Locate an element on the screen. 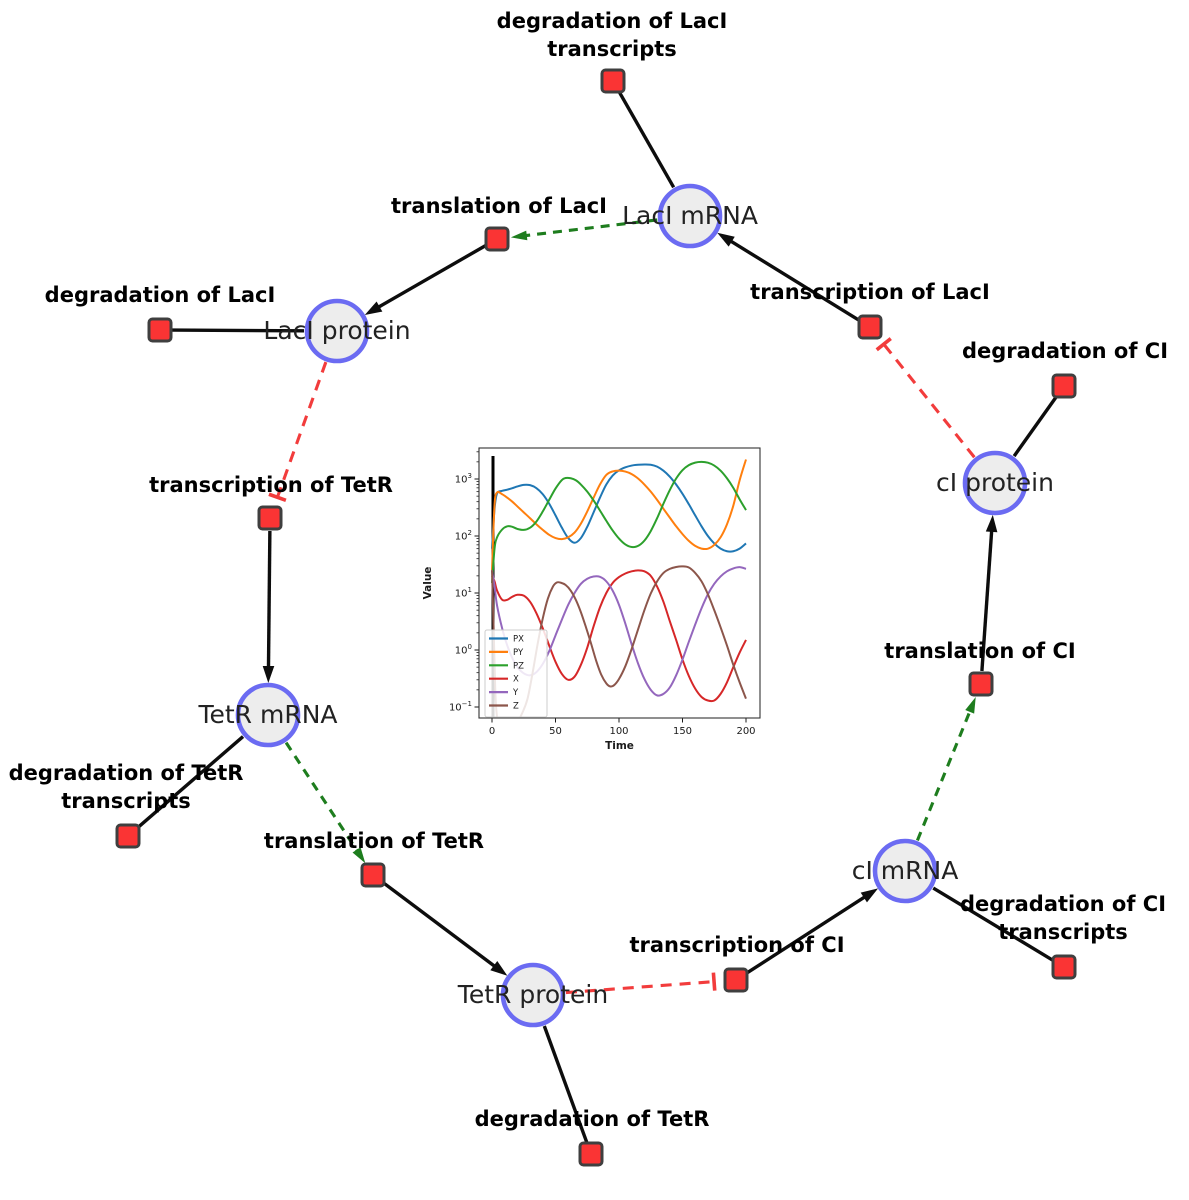 Image resolution: width=1189 pixels, height=1200 pixels. species-label-laci_mrna: LacI mRNA is located at coordinates (690, 215).